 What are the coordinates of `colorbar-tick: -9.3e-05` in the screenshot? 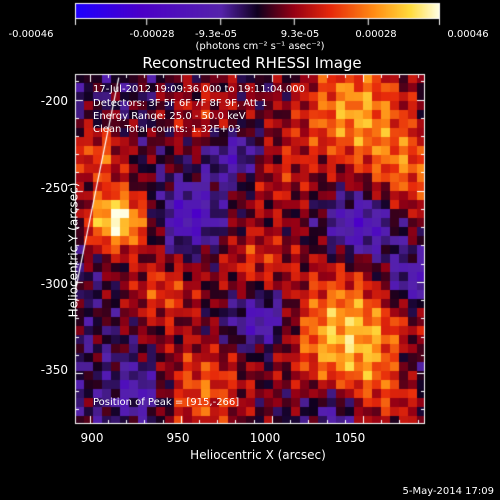 It's located at (216, 34).